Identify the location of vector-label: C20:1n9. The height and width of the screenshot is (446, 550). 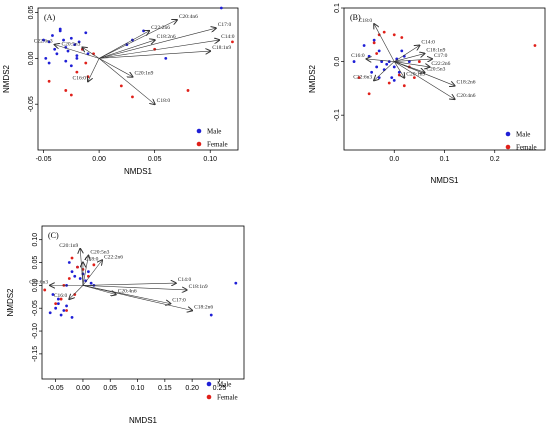
(143, 74).